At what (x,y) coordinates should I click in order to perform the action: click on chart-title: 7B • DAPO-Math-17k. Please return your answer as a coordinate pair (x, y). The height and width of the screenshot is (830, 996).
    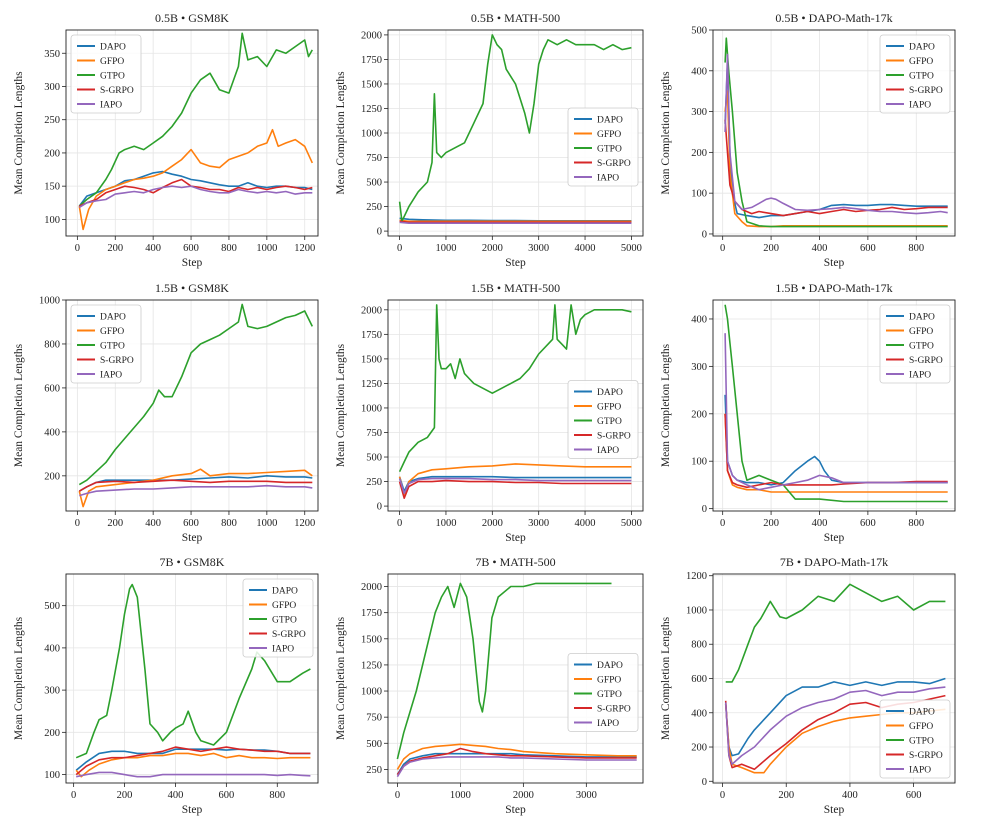
    Looking at the image, I should click on (834, 562).